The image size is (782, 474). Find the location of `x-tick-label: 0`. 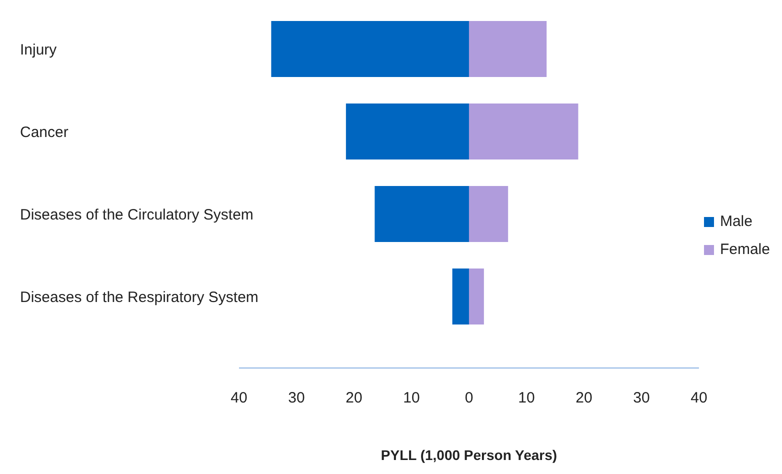

x-tick-label: 0 is located at coordinates (469, 398).